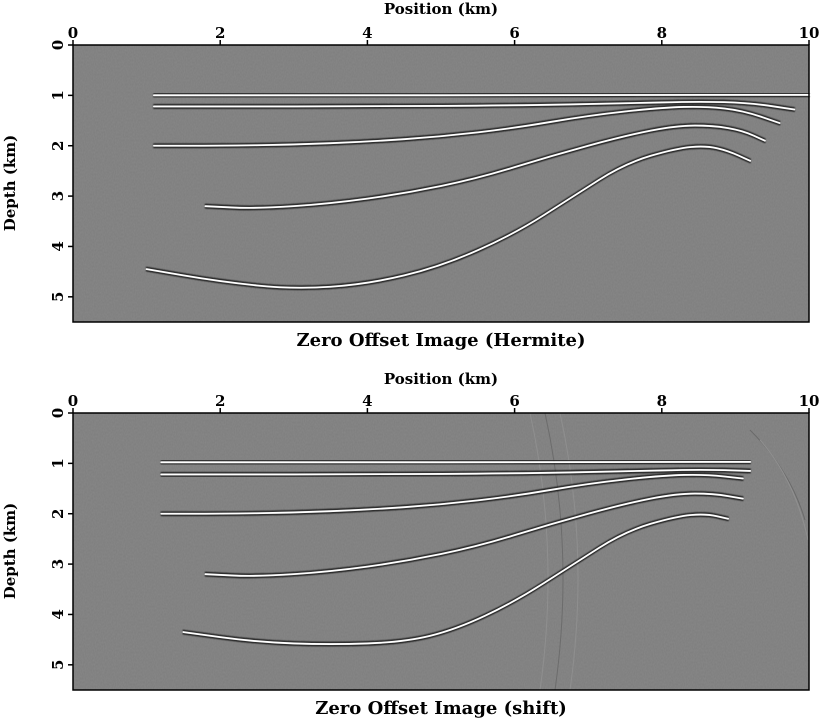 The height and width of the screenshot is (720, 820). Describe the element at coordinates (61, 539) in the screenshot. I see `y-ticks-shift: 0 1 2 3 4 5` at that location.